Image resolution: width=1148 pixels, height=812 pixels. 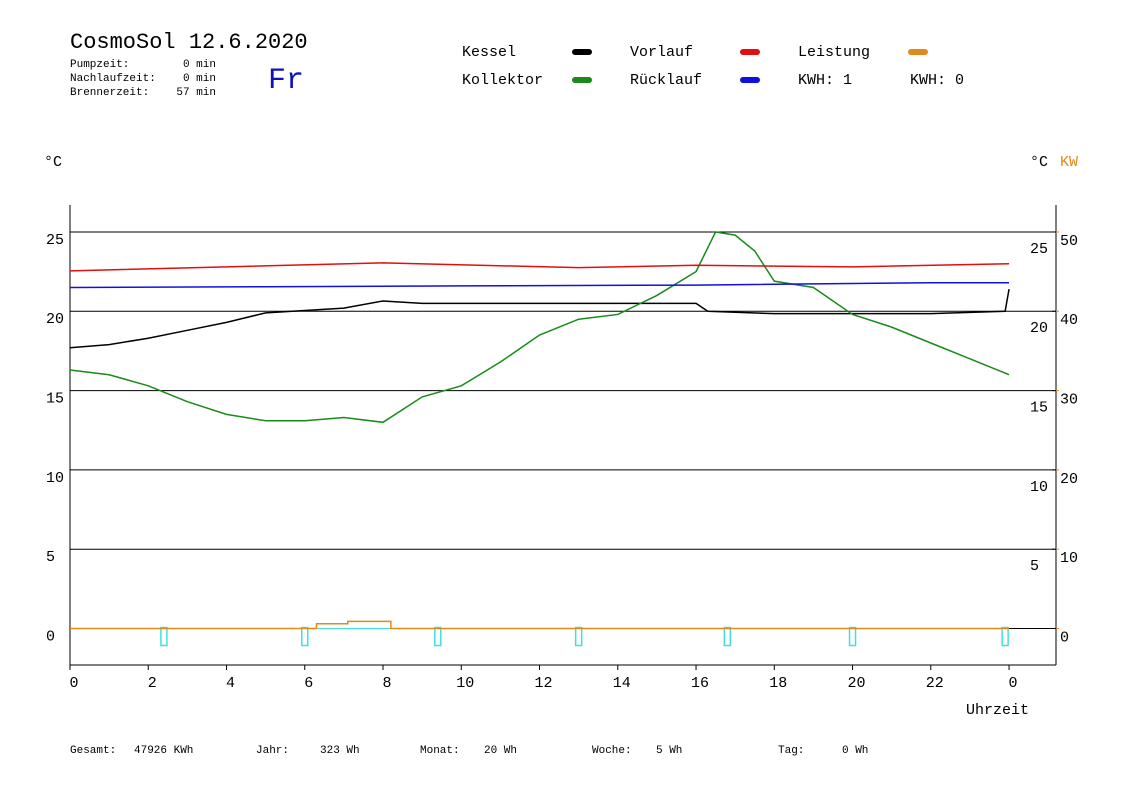 What do you see at coordinates (465, 683) in the screenshot?
I see `x-tick-label: 10` at bounding box center [465, 683].